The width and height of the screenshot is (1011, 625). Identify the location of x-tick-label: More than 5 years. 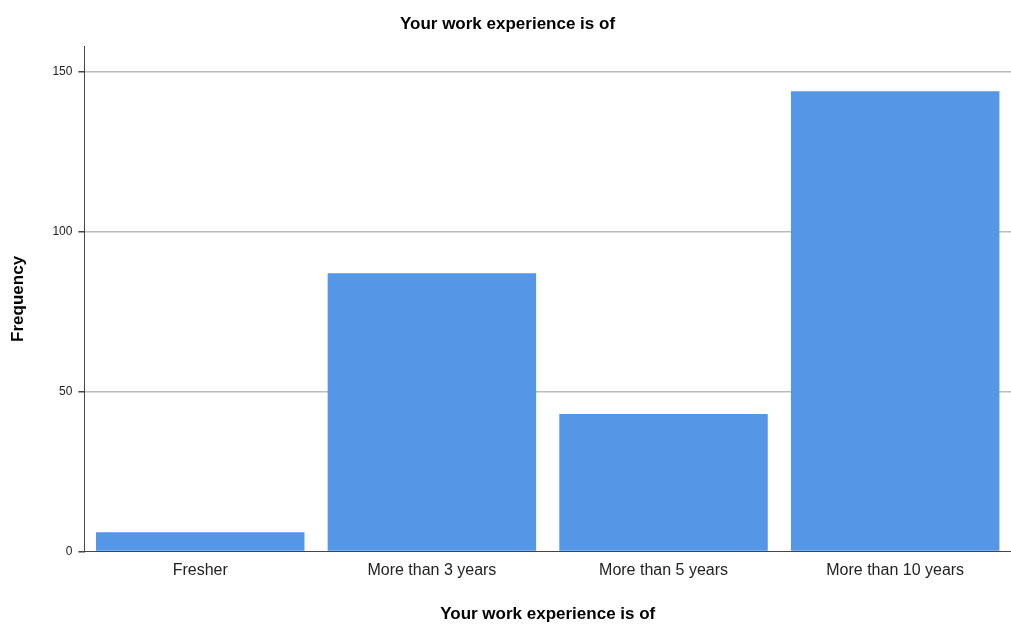
(664, 570).